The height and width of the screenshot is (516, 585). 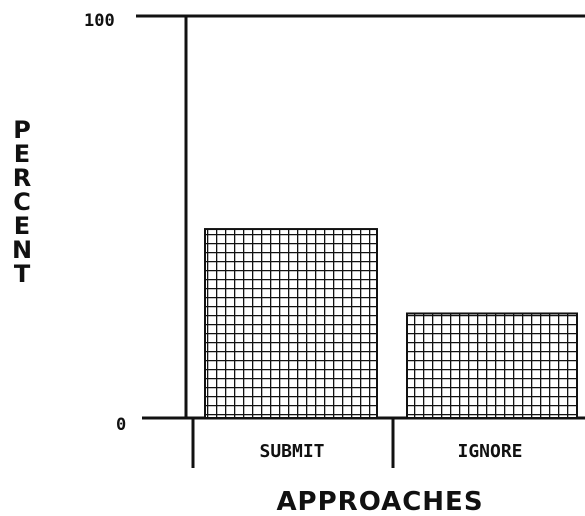 What do you see at coordinates (22, 202) in the screenshot?
I see `y-axis-title-letter: C` at bounding box center [22, 202].